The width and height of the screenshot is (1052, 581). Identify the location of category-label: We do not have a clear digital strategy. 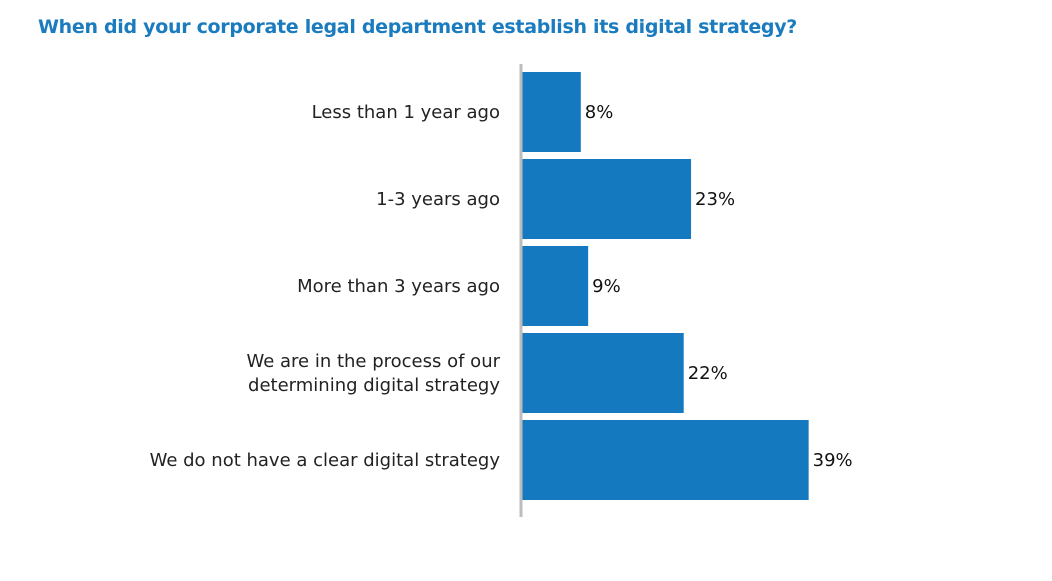
(325, 460).